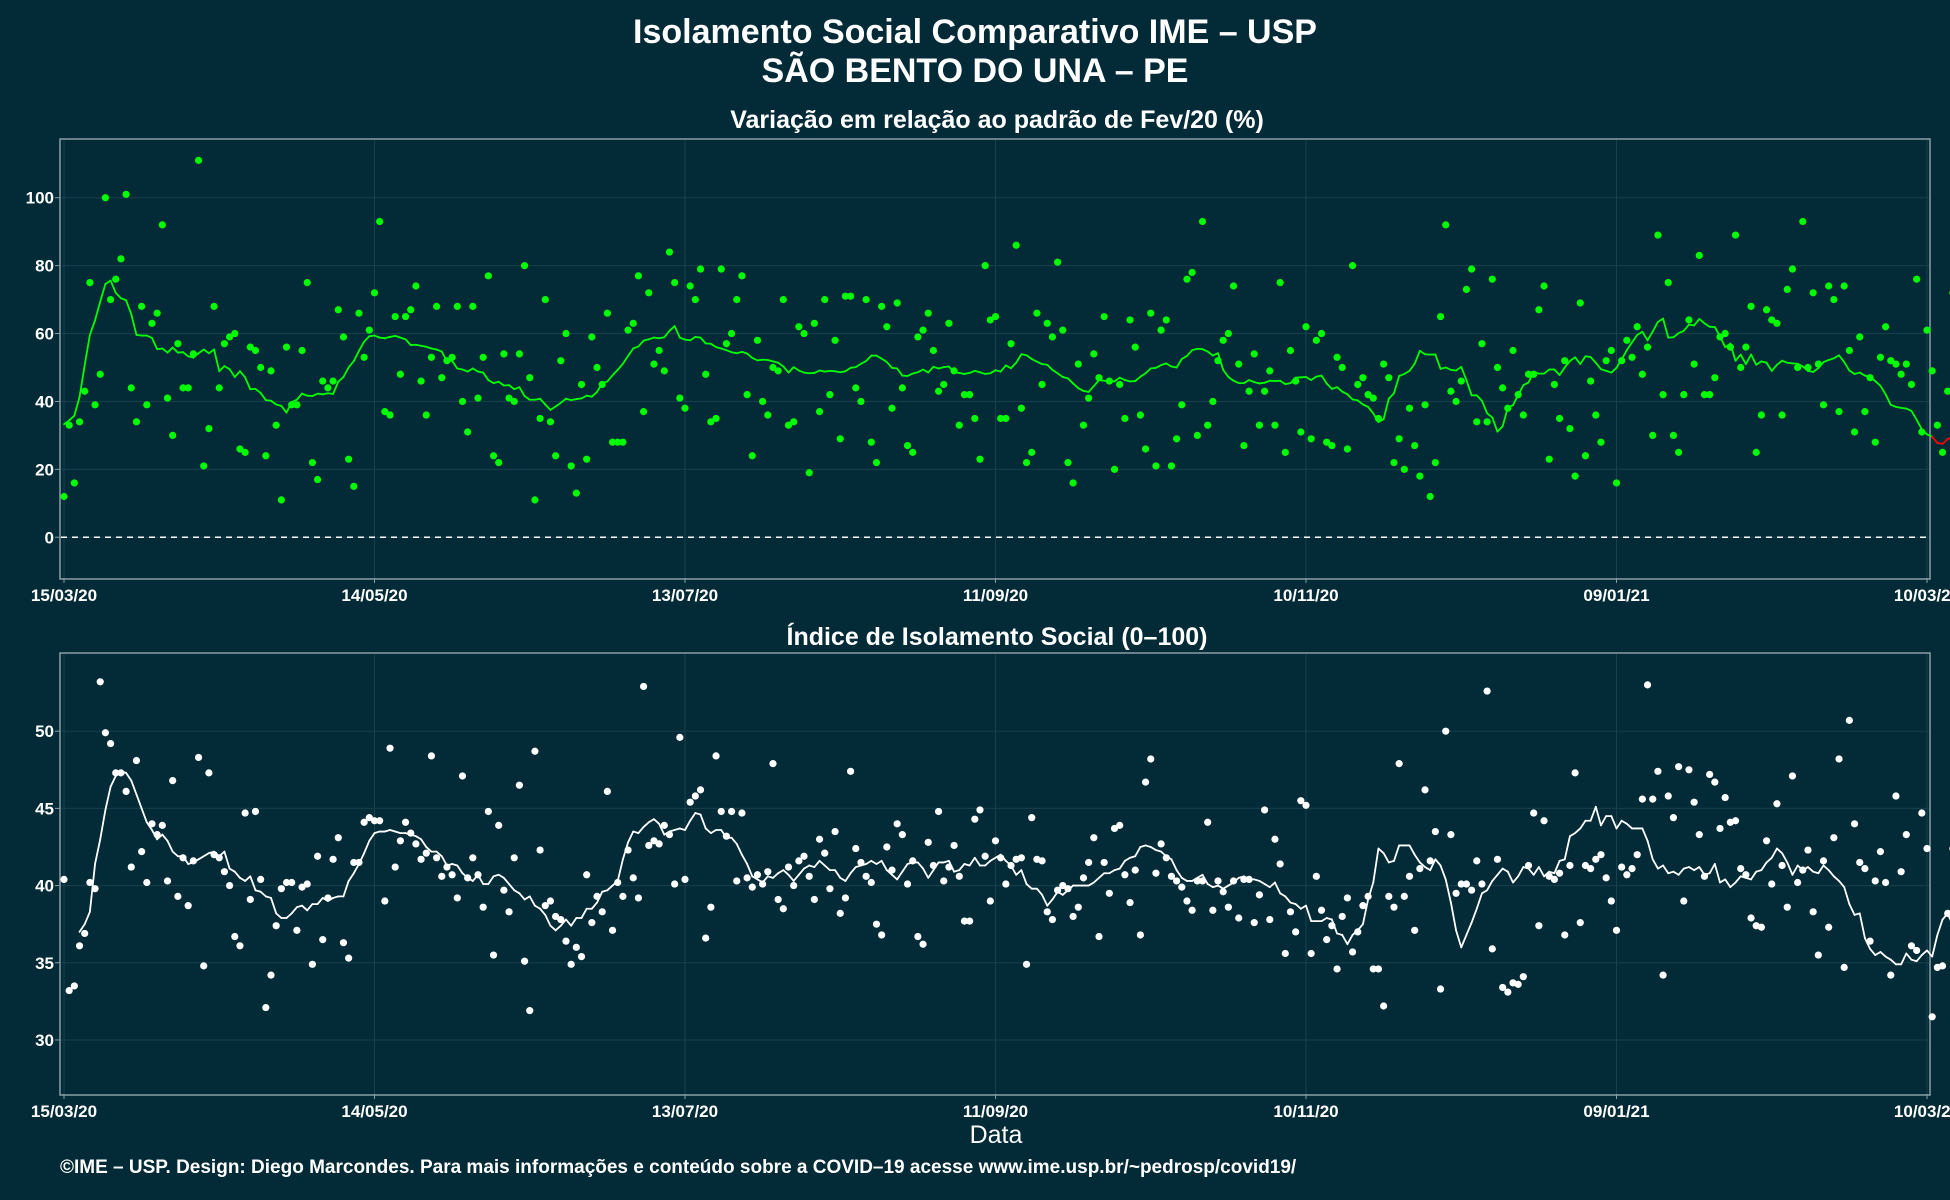 Image resolution: width=1950 pixels, height=1200 pixels. What do you see at coordinates (44, 469) in the screenshot?
I see `y-tick-label: 20` at bounding box center [44, 469].